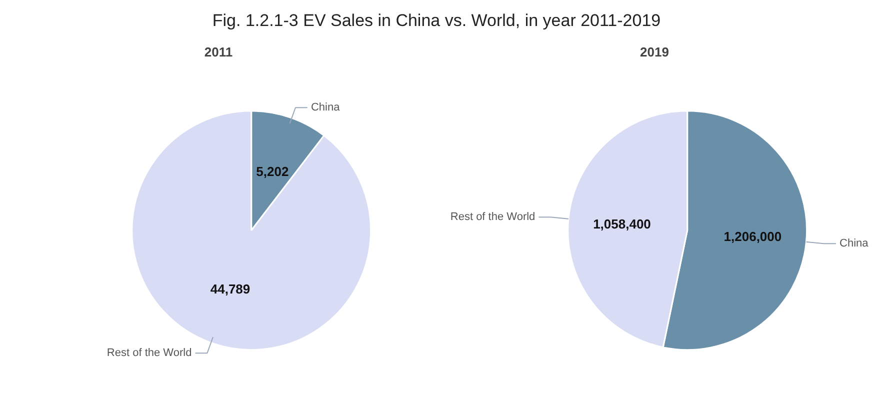  Describe the element at coordinates (218, 52) in the screenshot. I see `chart-title: 2011` at that location.